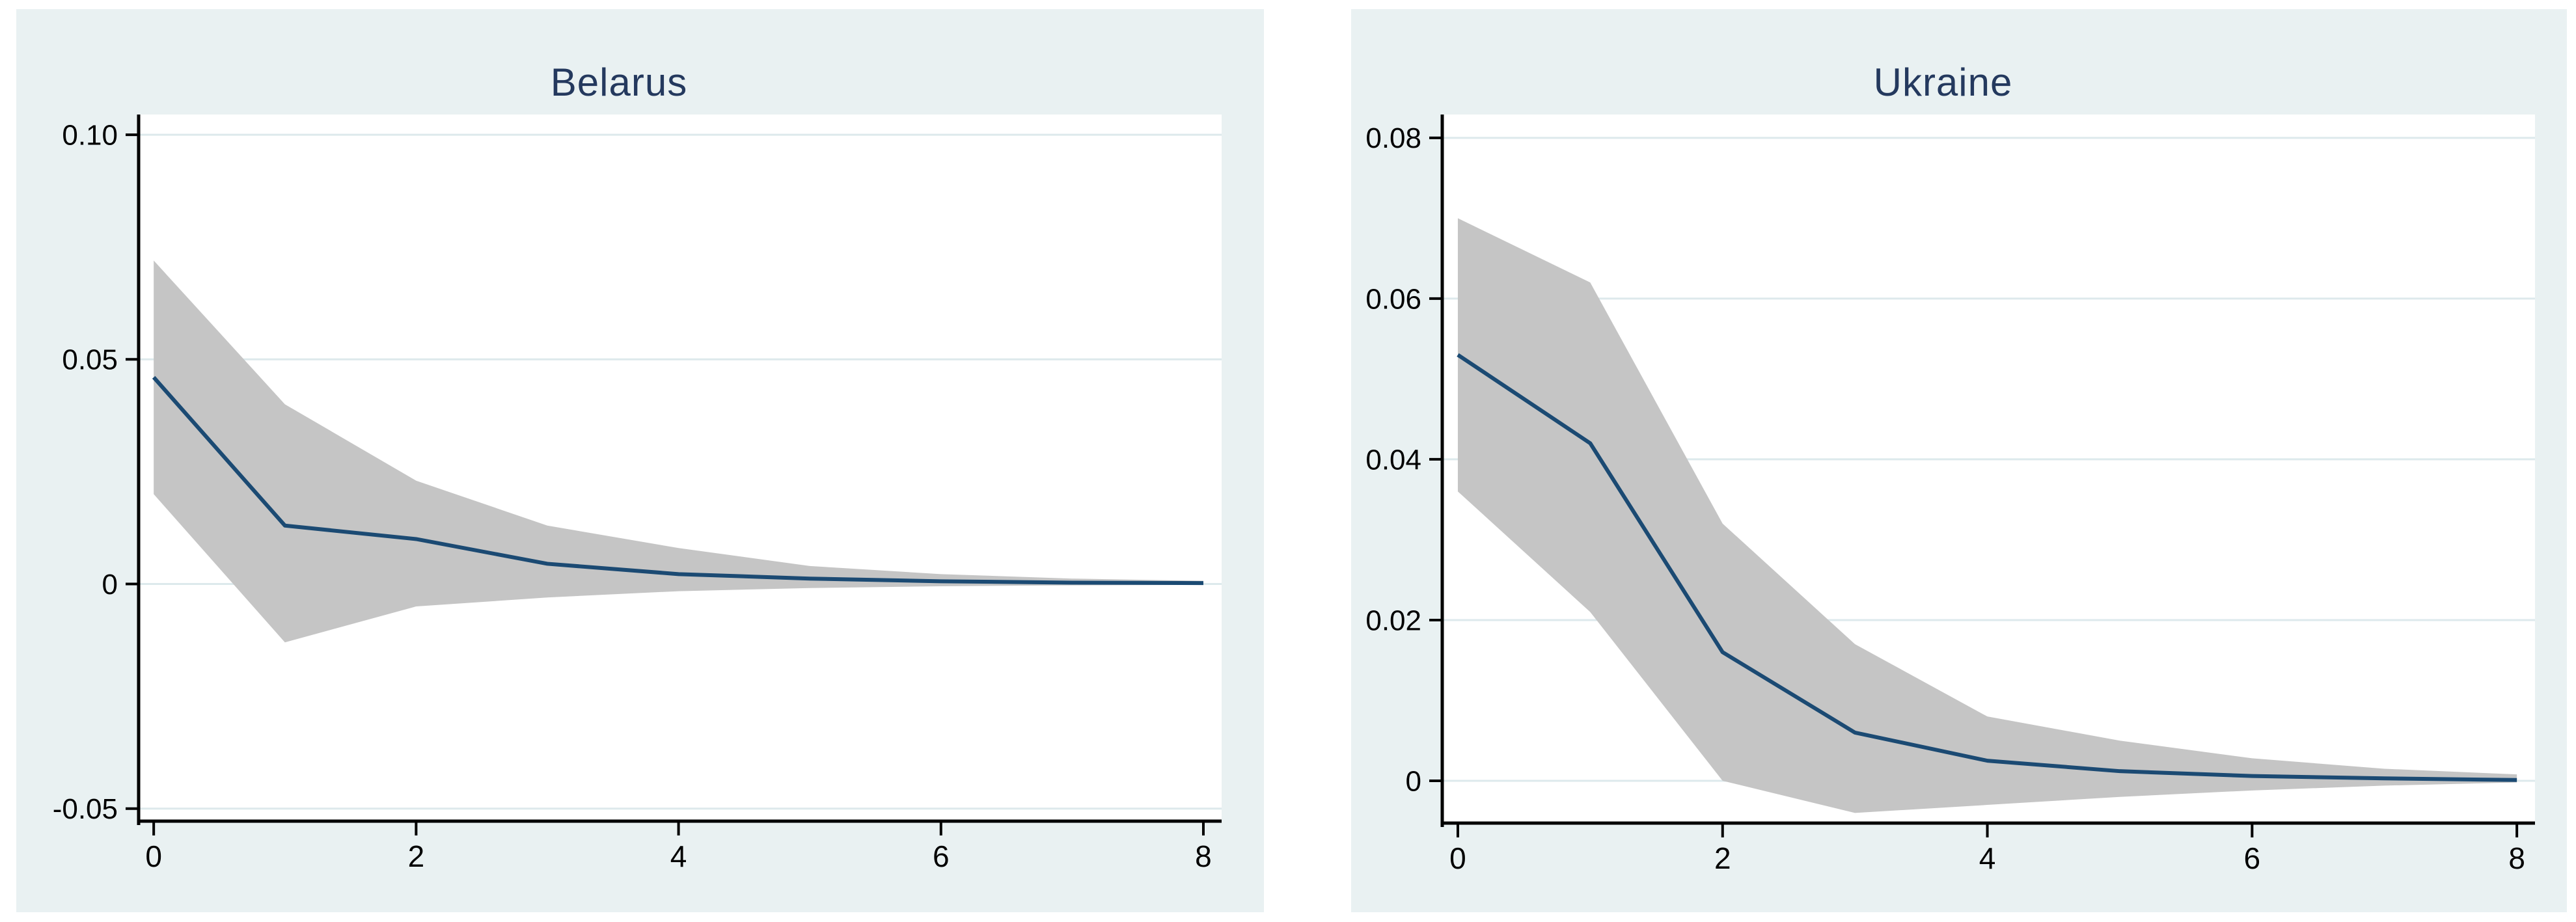  What do you see at coordinates (86, 809) in the screenshot?
I see `y-tick-label: -0.05` at bounding box center [86, 809].